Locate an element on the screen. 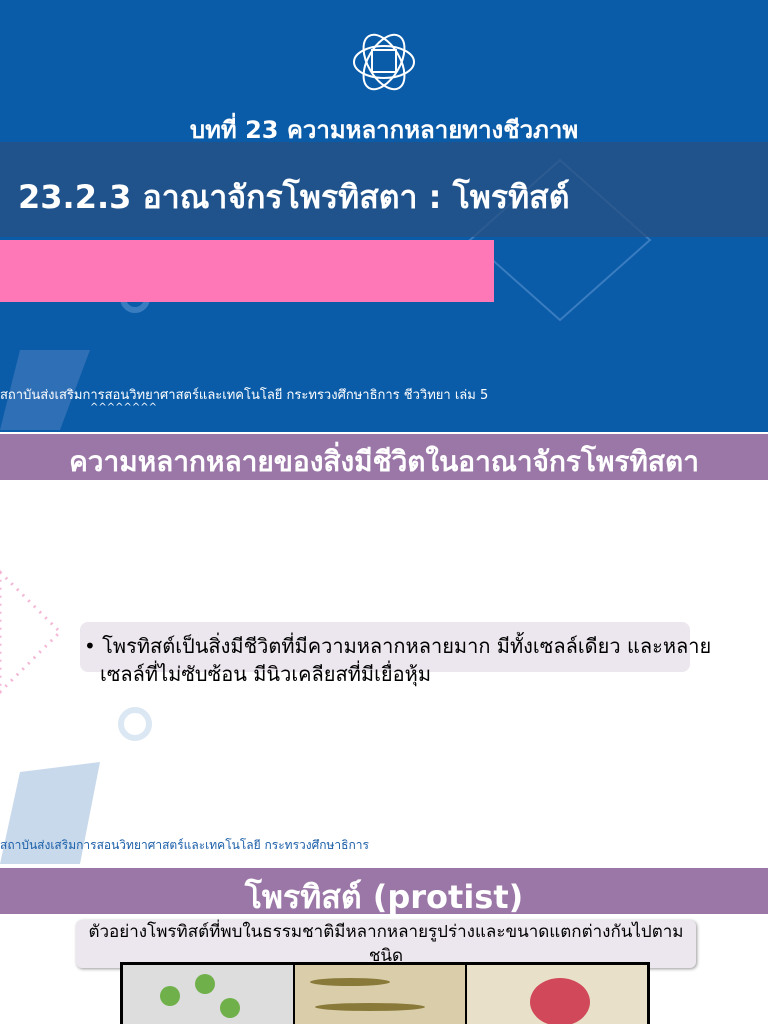 This screenshot has width=768, height=1024. heading: โพรทิสต์ (protist) is located at coordinates (384, 897).